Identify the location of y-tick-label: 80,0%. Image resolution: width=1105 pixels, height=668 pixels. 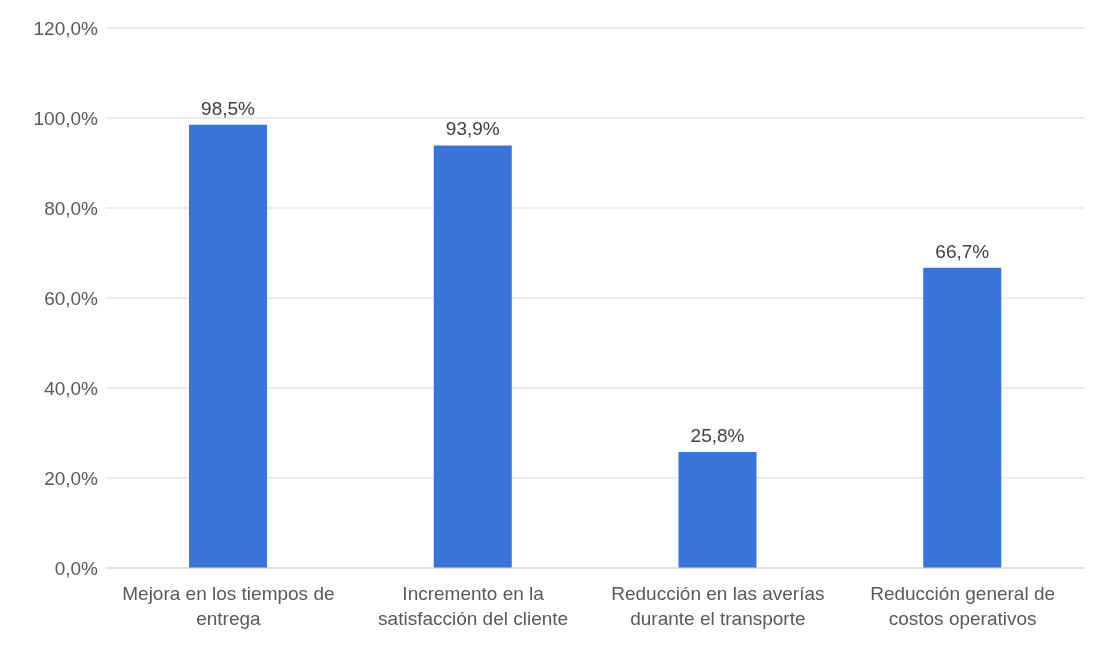
(71, 208).